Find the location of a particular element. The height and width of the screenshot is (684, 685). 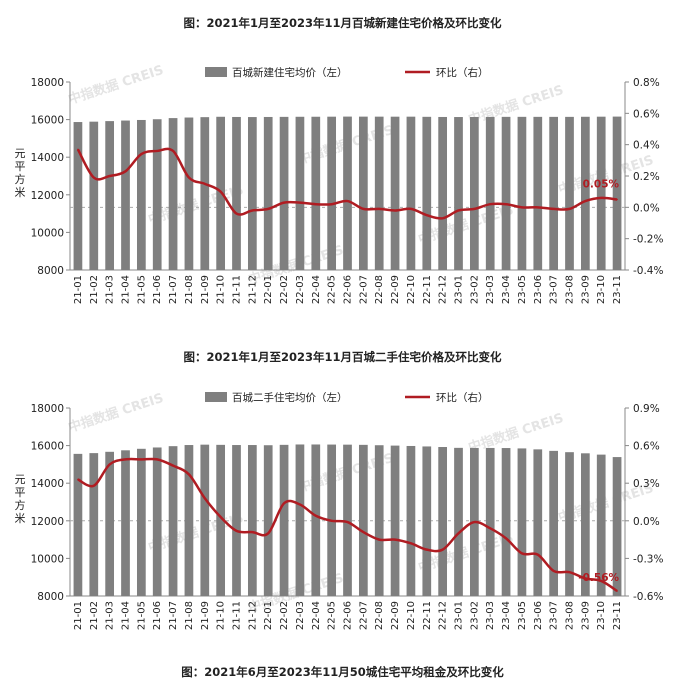

chart2-category-label: 22-01 is located at coordinates (268, 615).